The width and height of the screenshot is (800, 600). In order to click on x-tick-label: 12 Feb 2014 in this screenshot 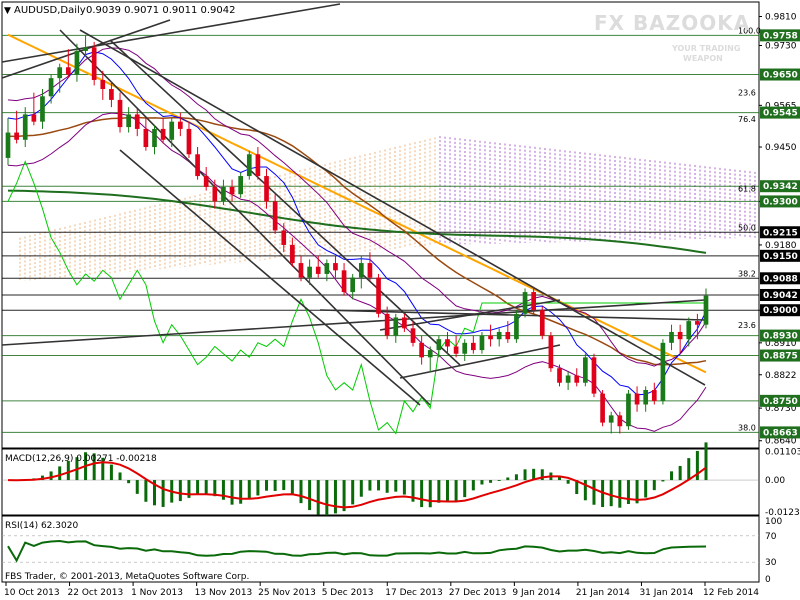, I will do `click(731, 593)`.